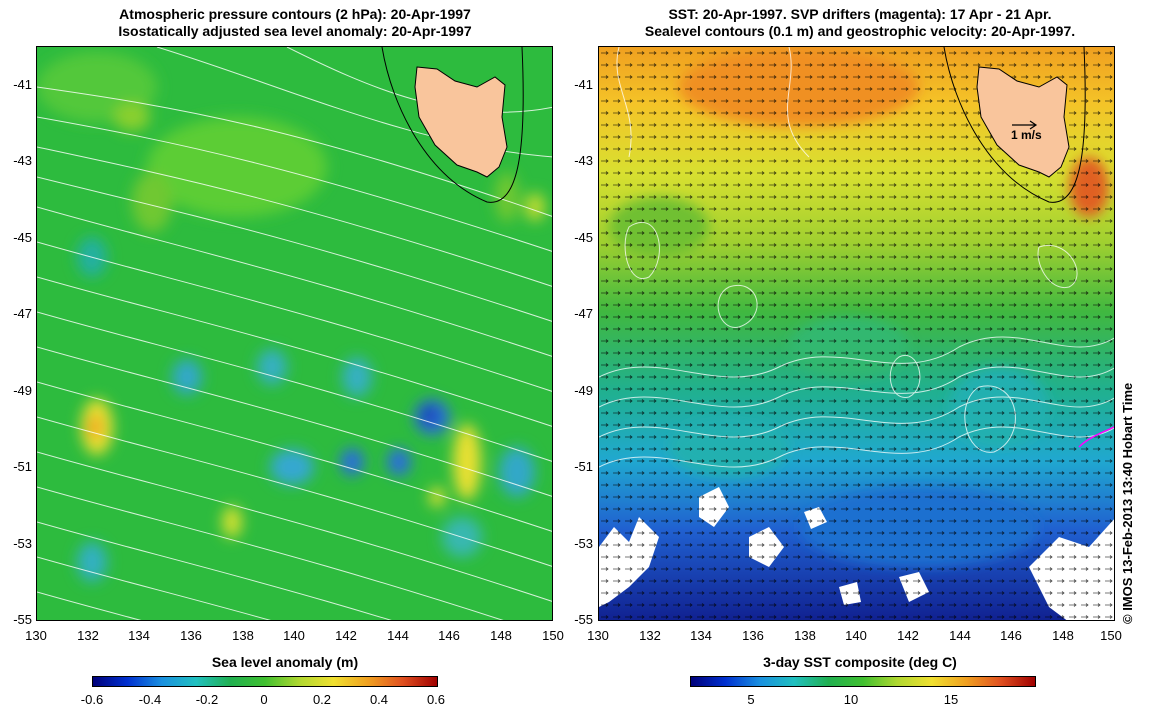 The height and width of the screenshot is (710, 1150). Describe the element at coordinates (598, 635) in the screenshot. I see `right-lon-tick: 130` at that location.